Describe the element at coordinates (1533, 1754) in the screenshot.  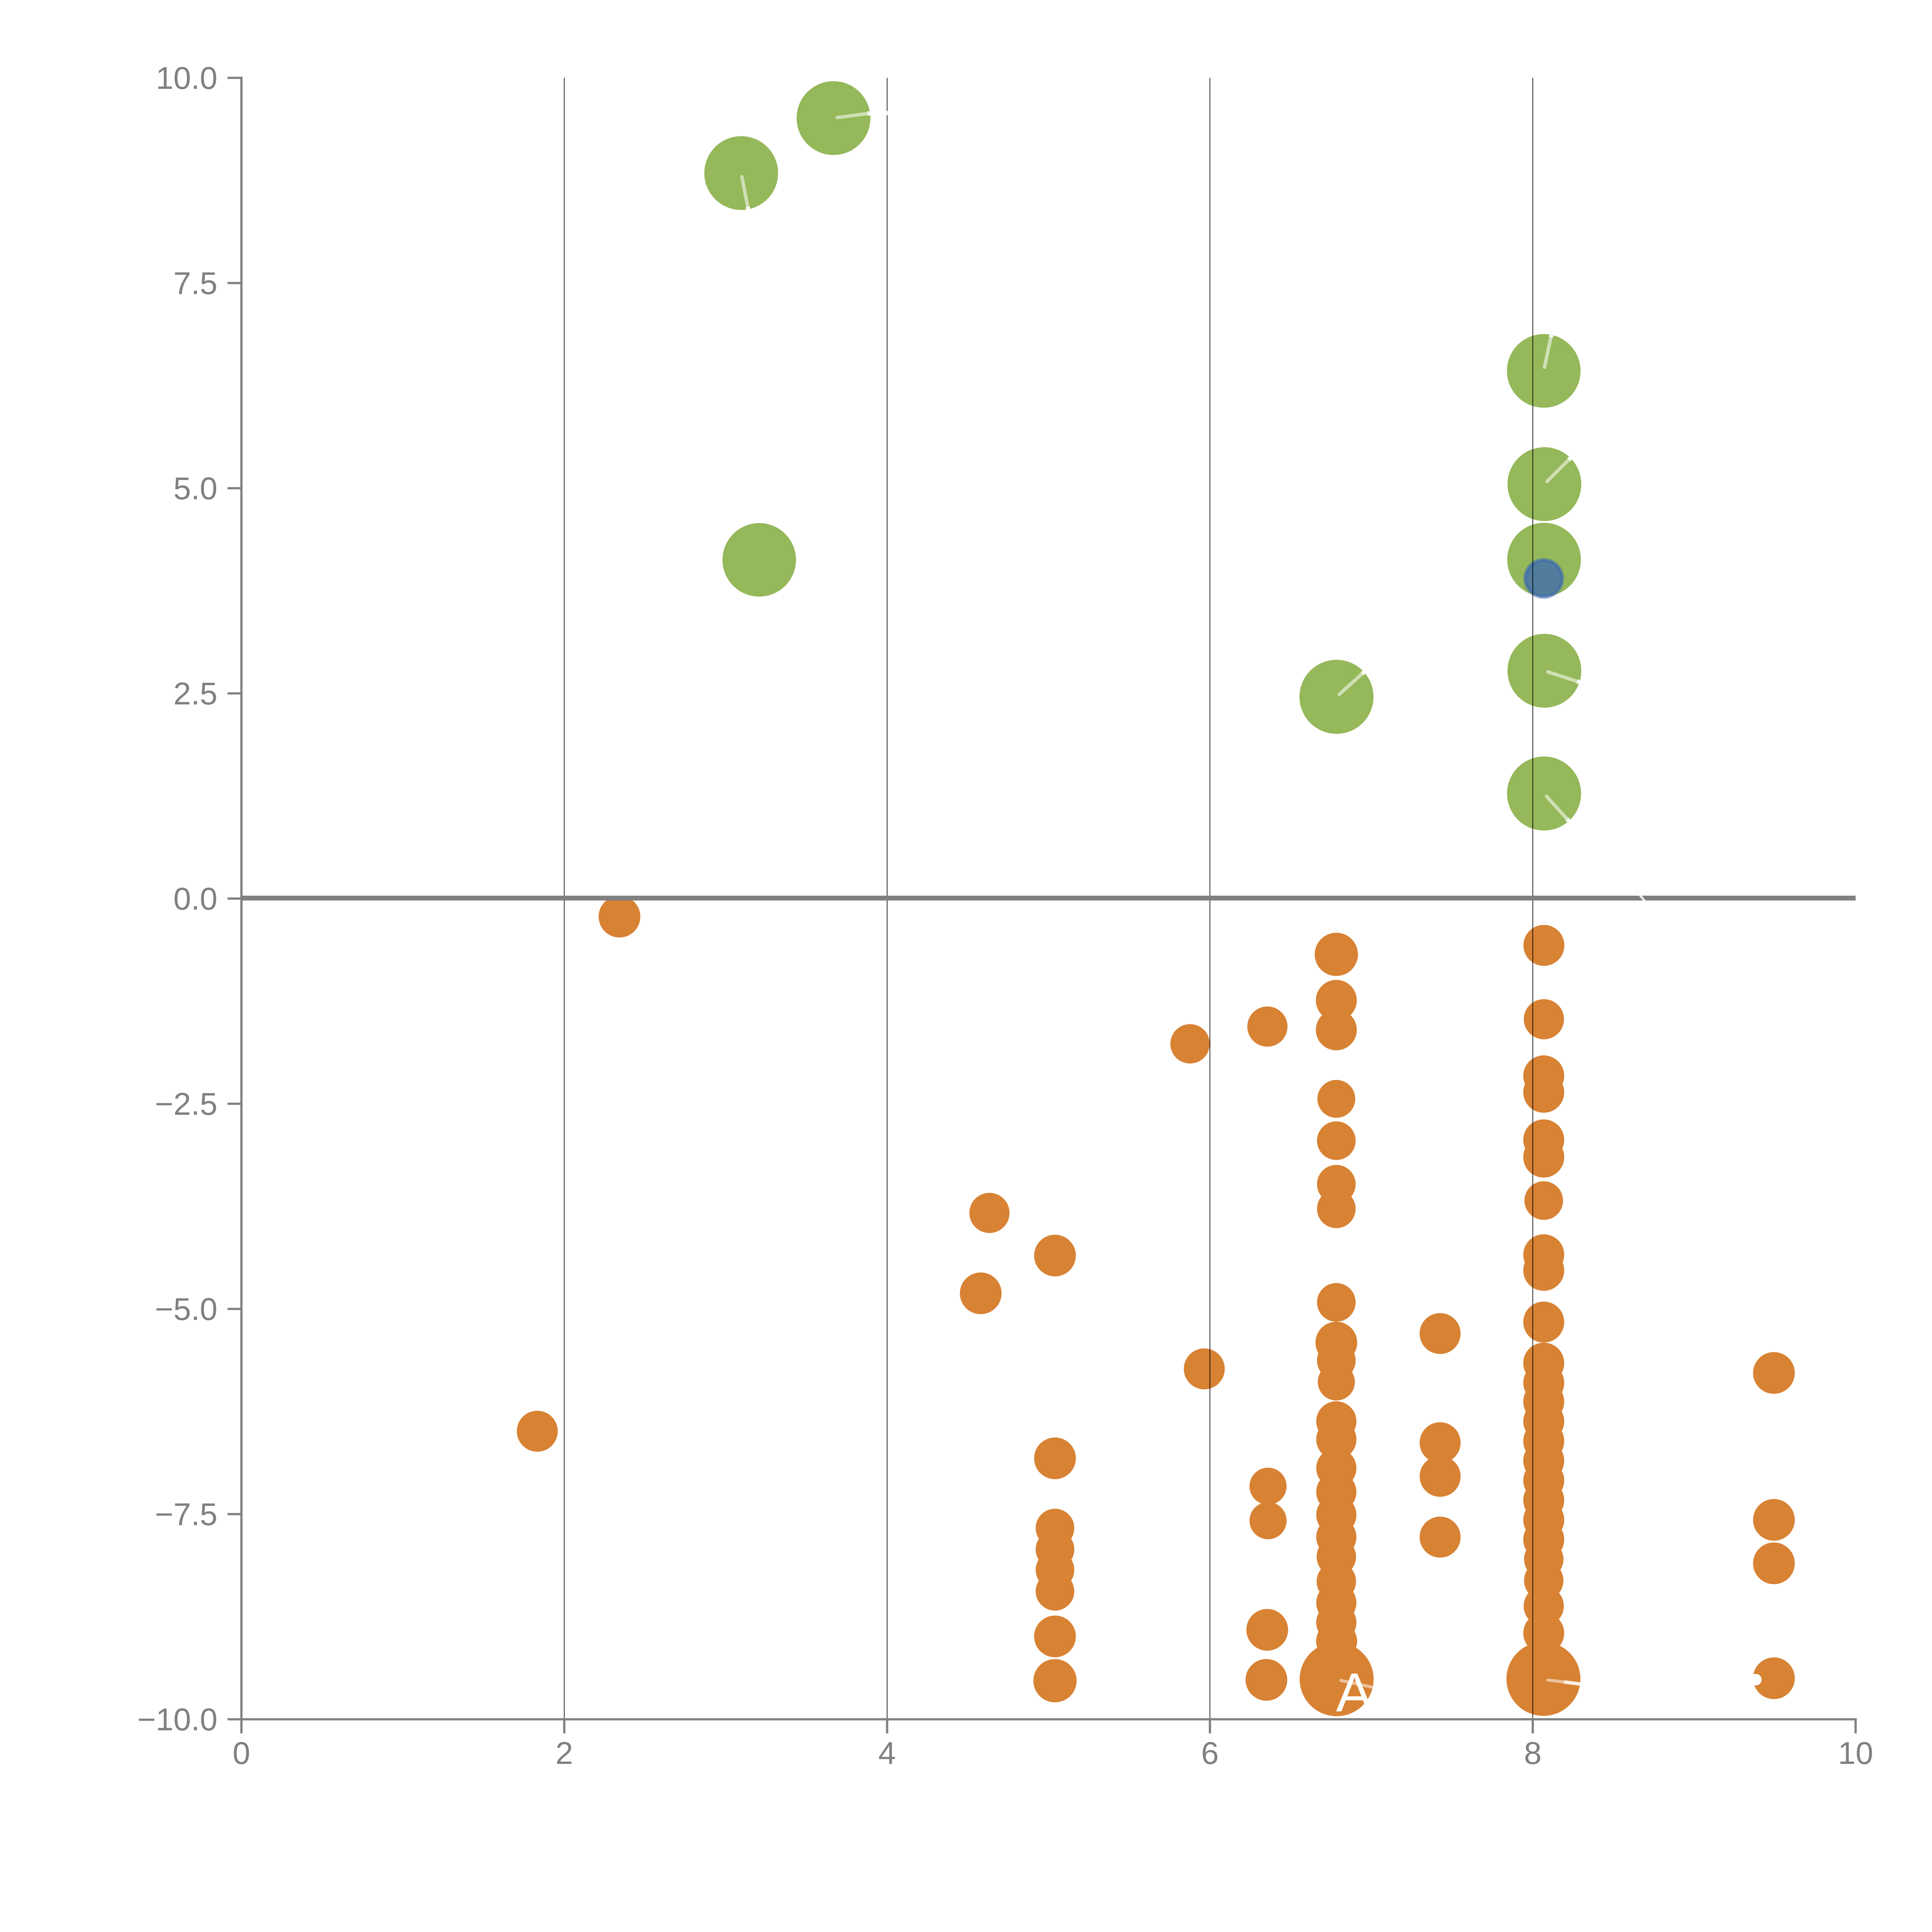
I see `svg-text: 8` at that location.